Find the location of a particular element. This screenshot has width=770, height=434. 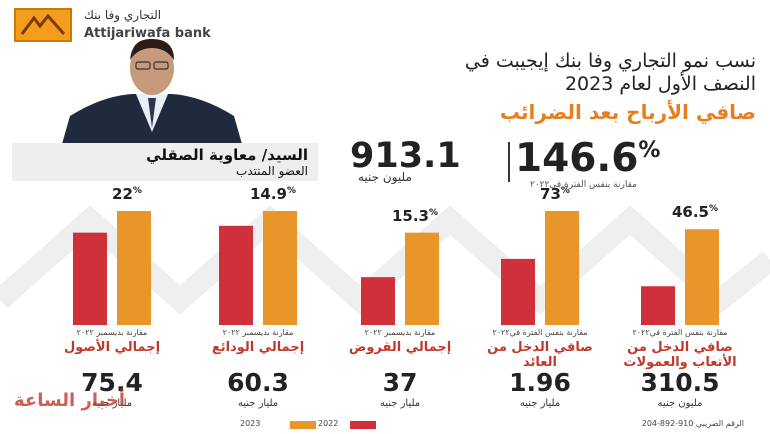

growth-value: 46.5 is located at coordinates (690, 212).